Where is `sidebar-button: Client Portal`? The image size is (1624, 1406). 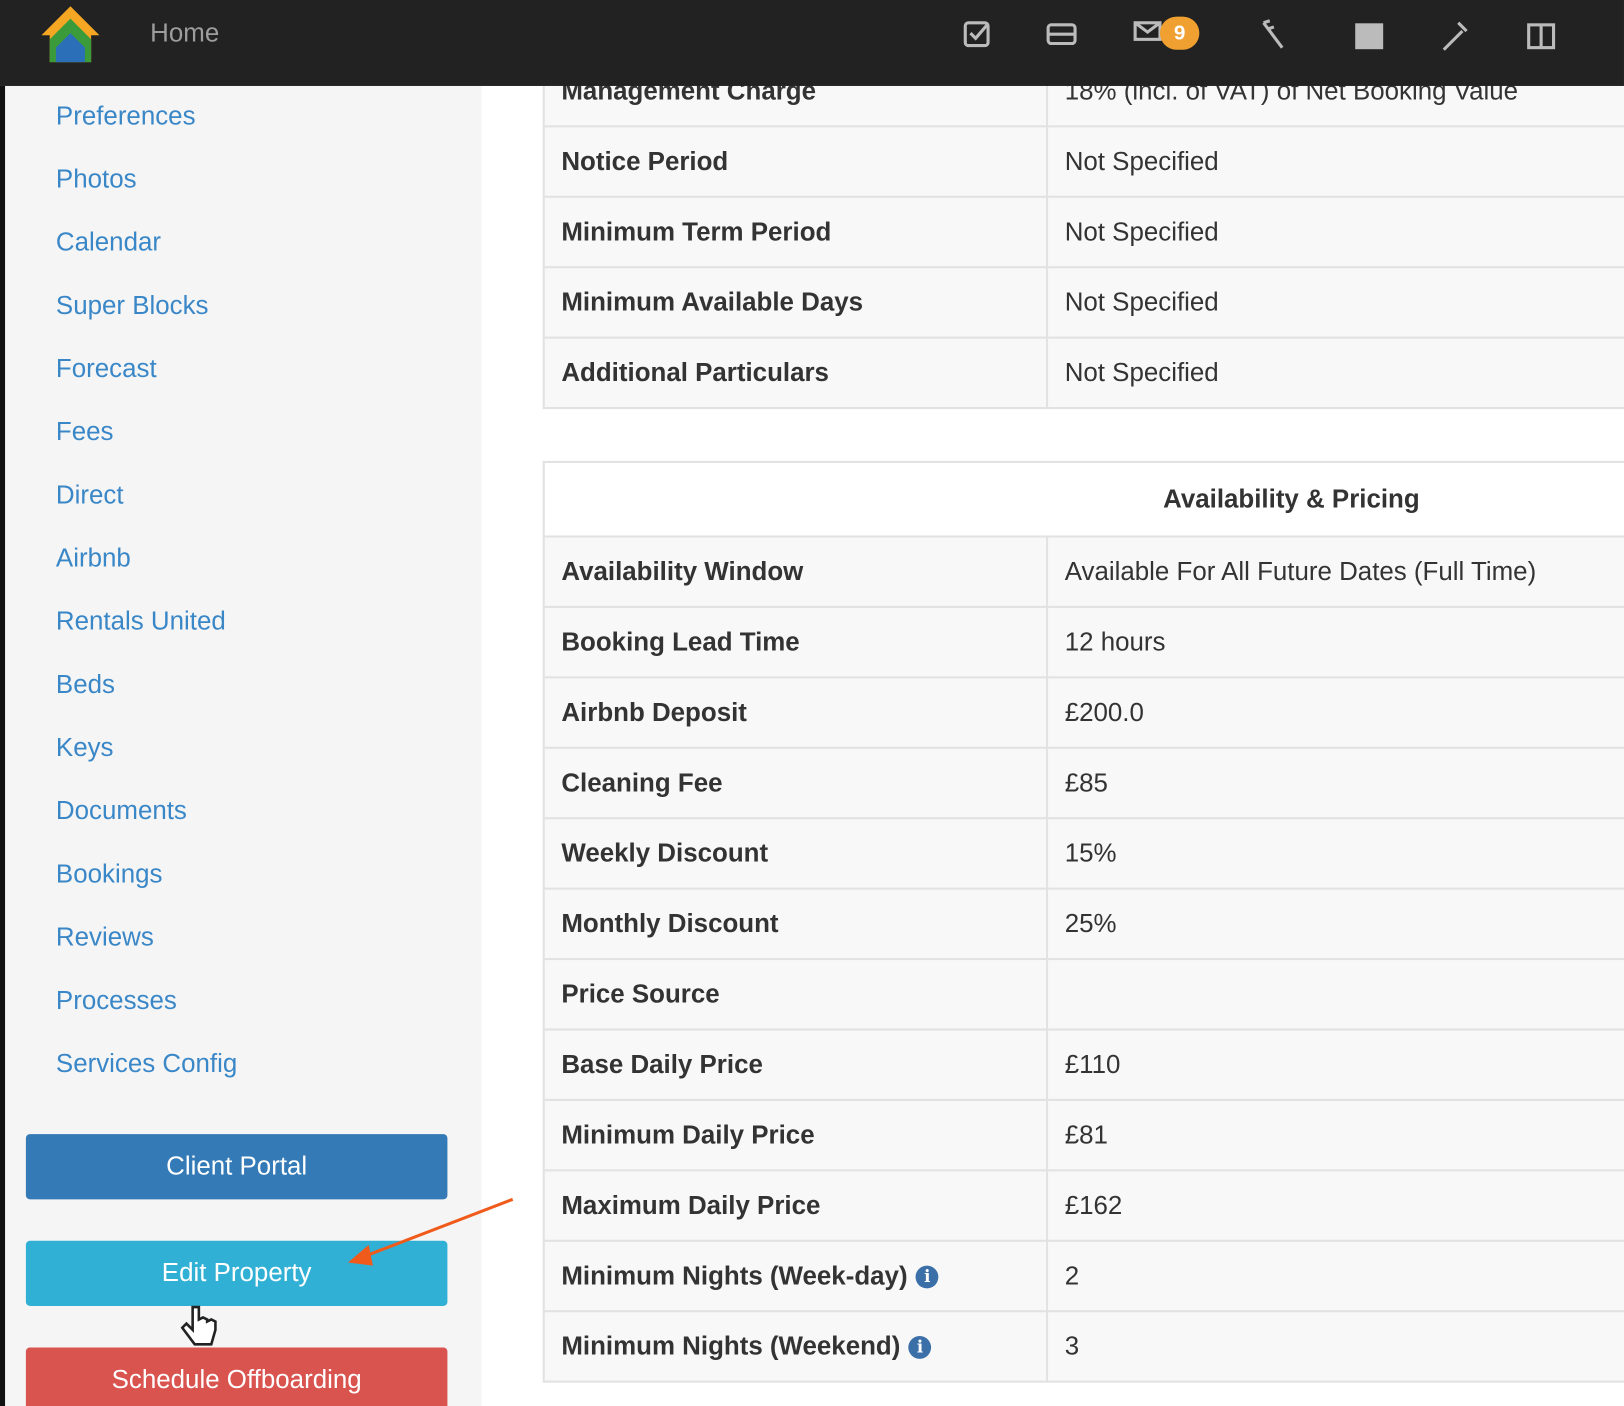
sidebar-button: Client Portal is located at coordinates (236, 1167).